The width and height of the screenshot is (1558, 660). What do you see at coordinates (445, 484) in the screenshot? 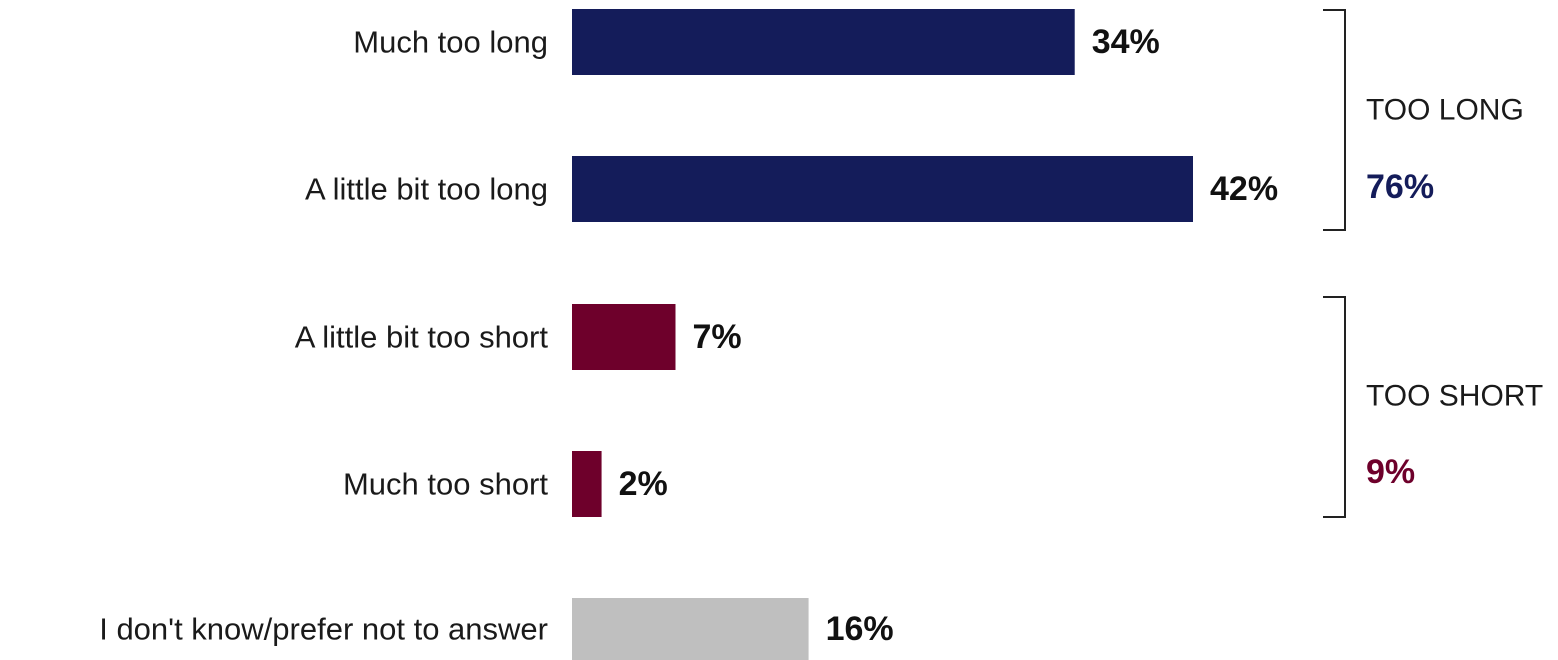
I see `category-label: Much too short` at bounding box center [445, 484].